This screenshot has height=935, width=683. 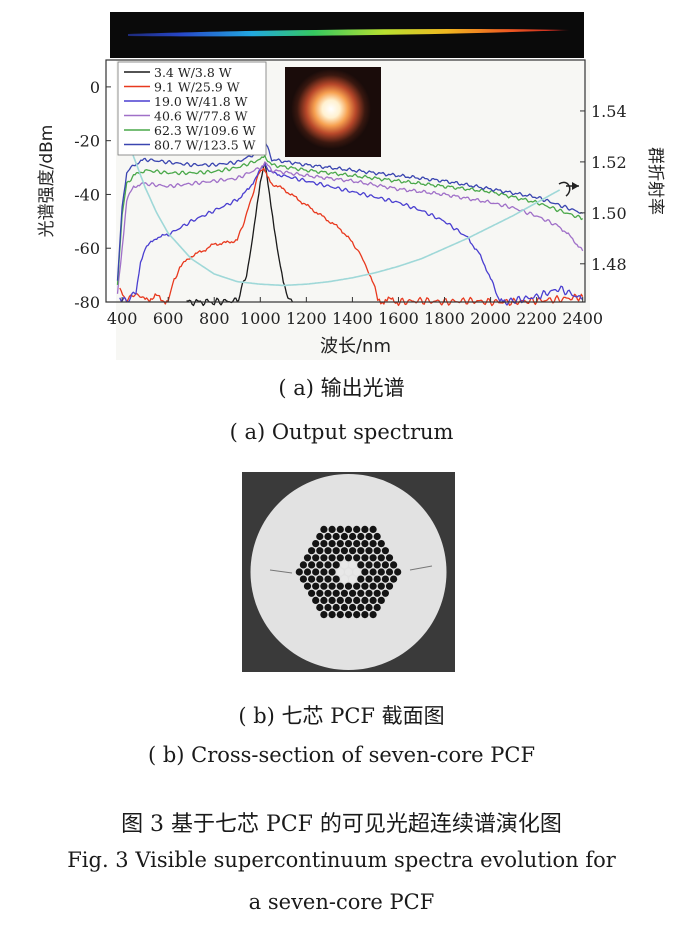 What do you see at coordinates (87, 248) in the screenshot?
I see `y-tick-label: -60` at bounding box center [87, 248].